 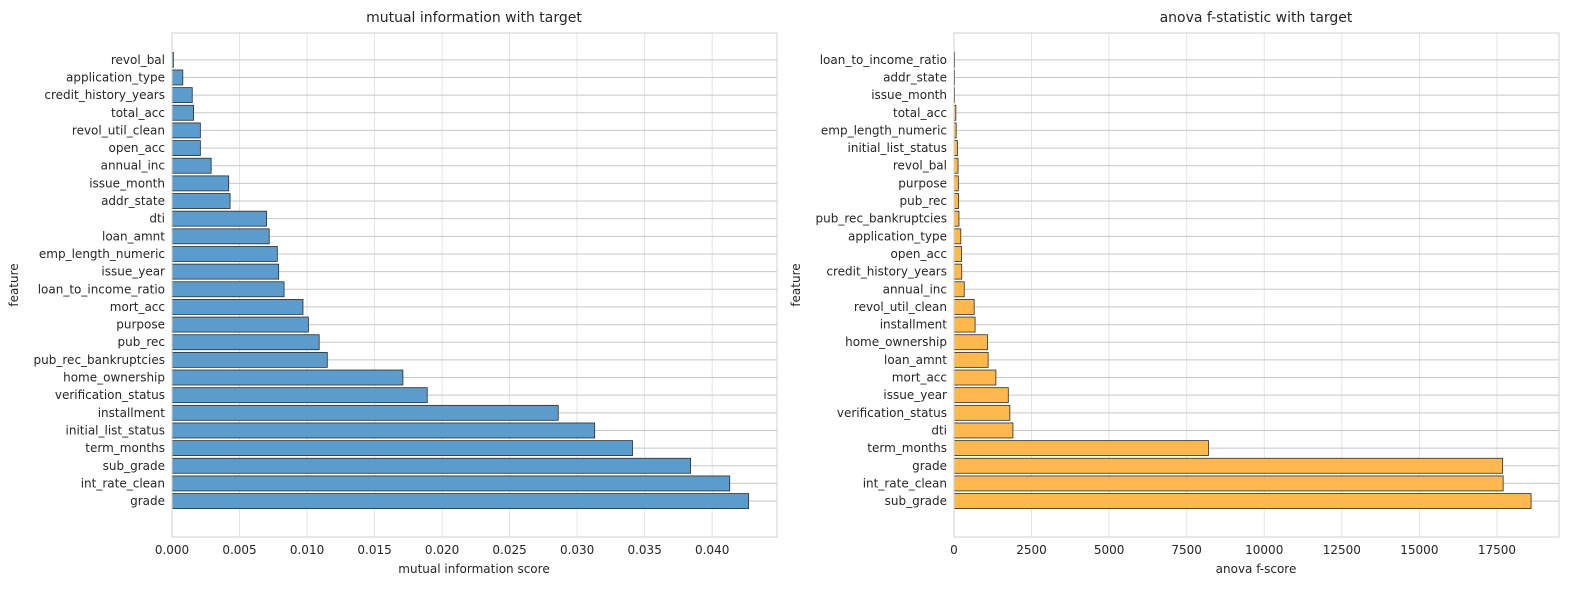 I want to click on chart1-ytick-label: open_acc, so click(x=137, y=148).